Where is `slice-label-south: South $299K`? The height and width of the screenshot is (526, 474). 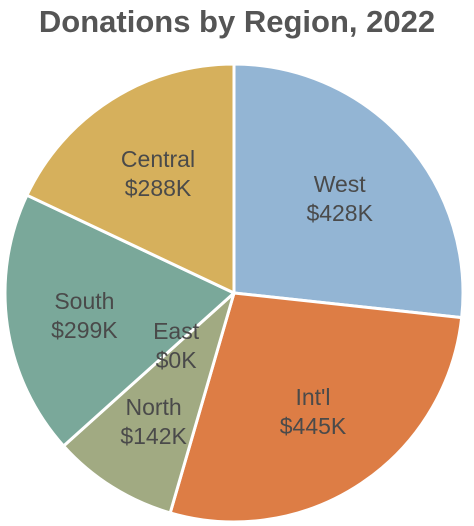
slice-label-south: South $299K is located at coordinates (84, 315).